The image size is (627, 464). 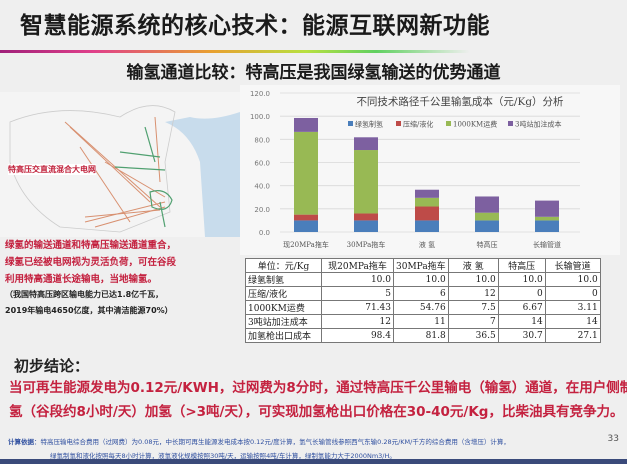 What do you see at coordinates (313, 73) in the screenshot?
I see `slide-subtitle: 输氢通道比较：特高压是我国绿氢输送的优势通道` at bounding box center [313, 73].